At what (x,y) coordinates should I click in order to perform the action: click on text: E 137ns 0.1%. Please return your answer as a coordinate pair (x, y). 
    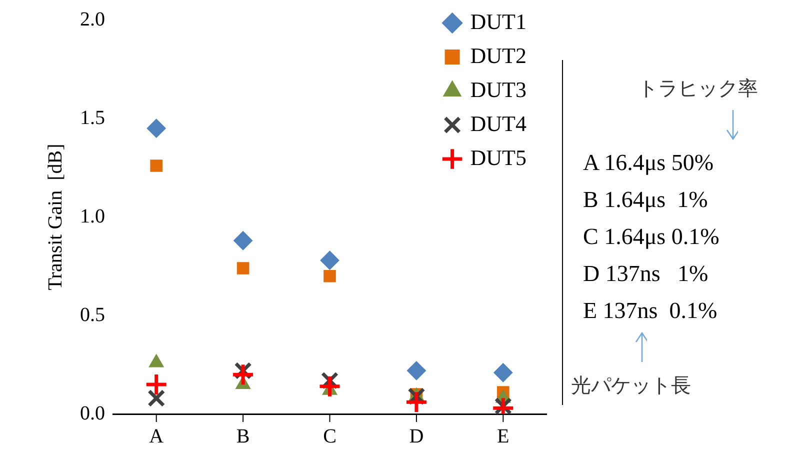
    Looking at the image, I should click on (650, 311).